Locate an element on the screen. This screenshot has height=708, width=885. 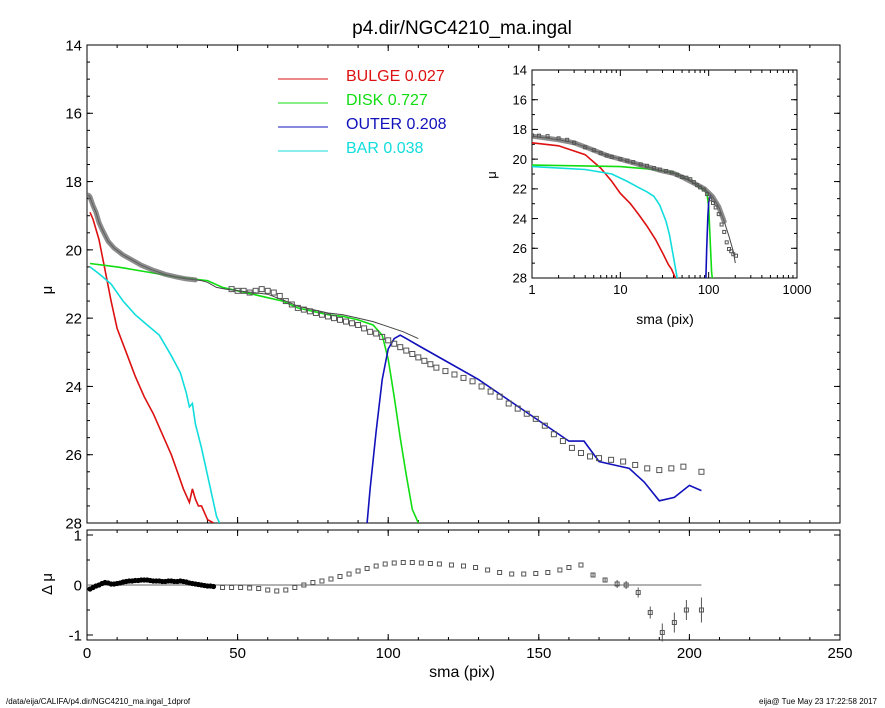
inset-log-plot: 1 10 100 1000 14 16 18 20 22 24 26 28 sma (pix) μ is located at coordinates (647, 195).